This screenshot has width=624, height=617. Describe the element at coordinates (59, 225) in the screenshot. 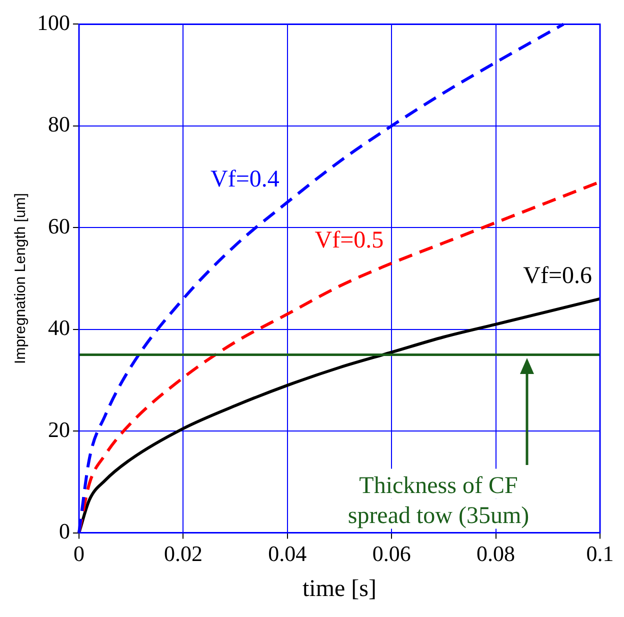

I see `y-tick-label: 60` at that location.